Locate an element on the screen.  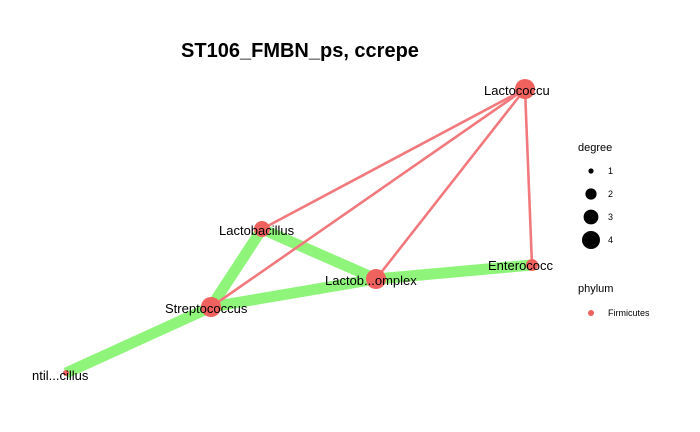
edge-lactobacillus-streptococcus is located at coordinates (236, 268).